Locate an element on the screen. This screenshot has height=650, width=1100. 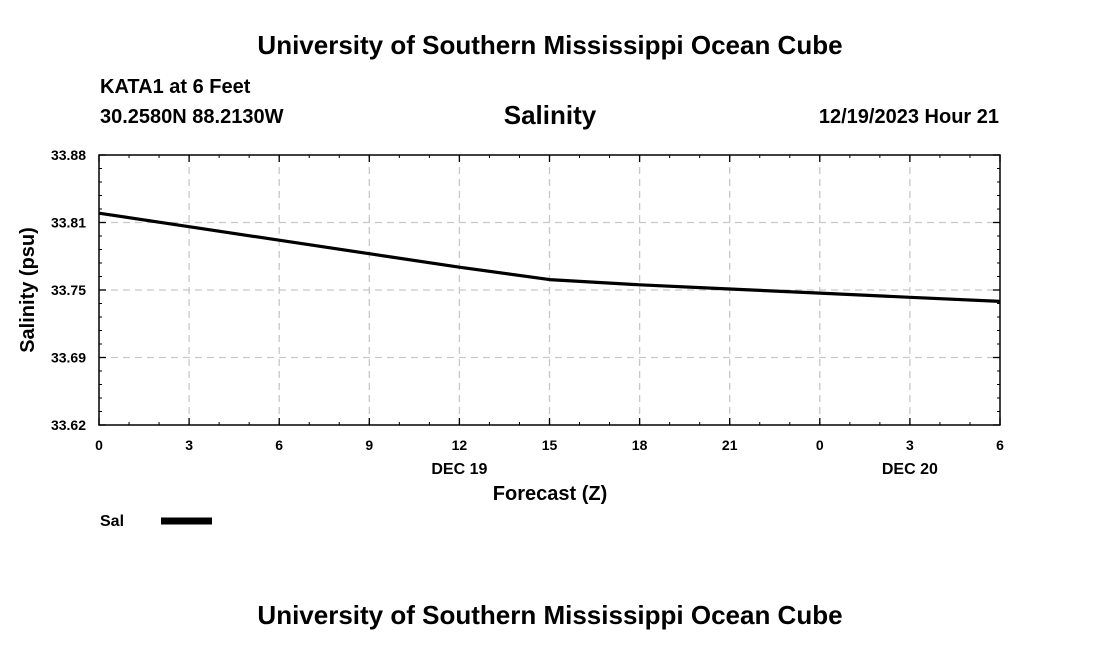
x-tick-label: 15 is located at coordinates (550, 445).